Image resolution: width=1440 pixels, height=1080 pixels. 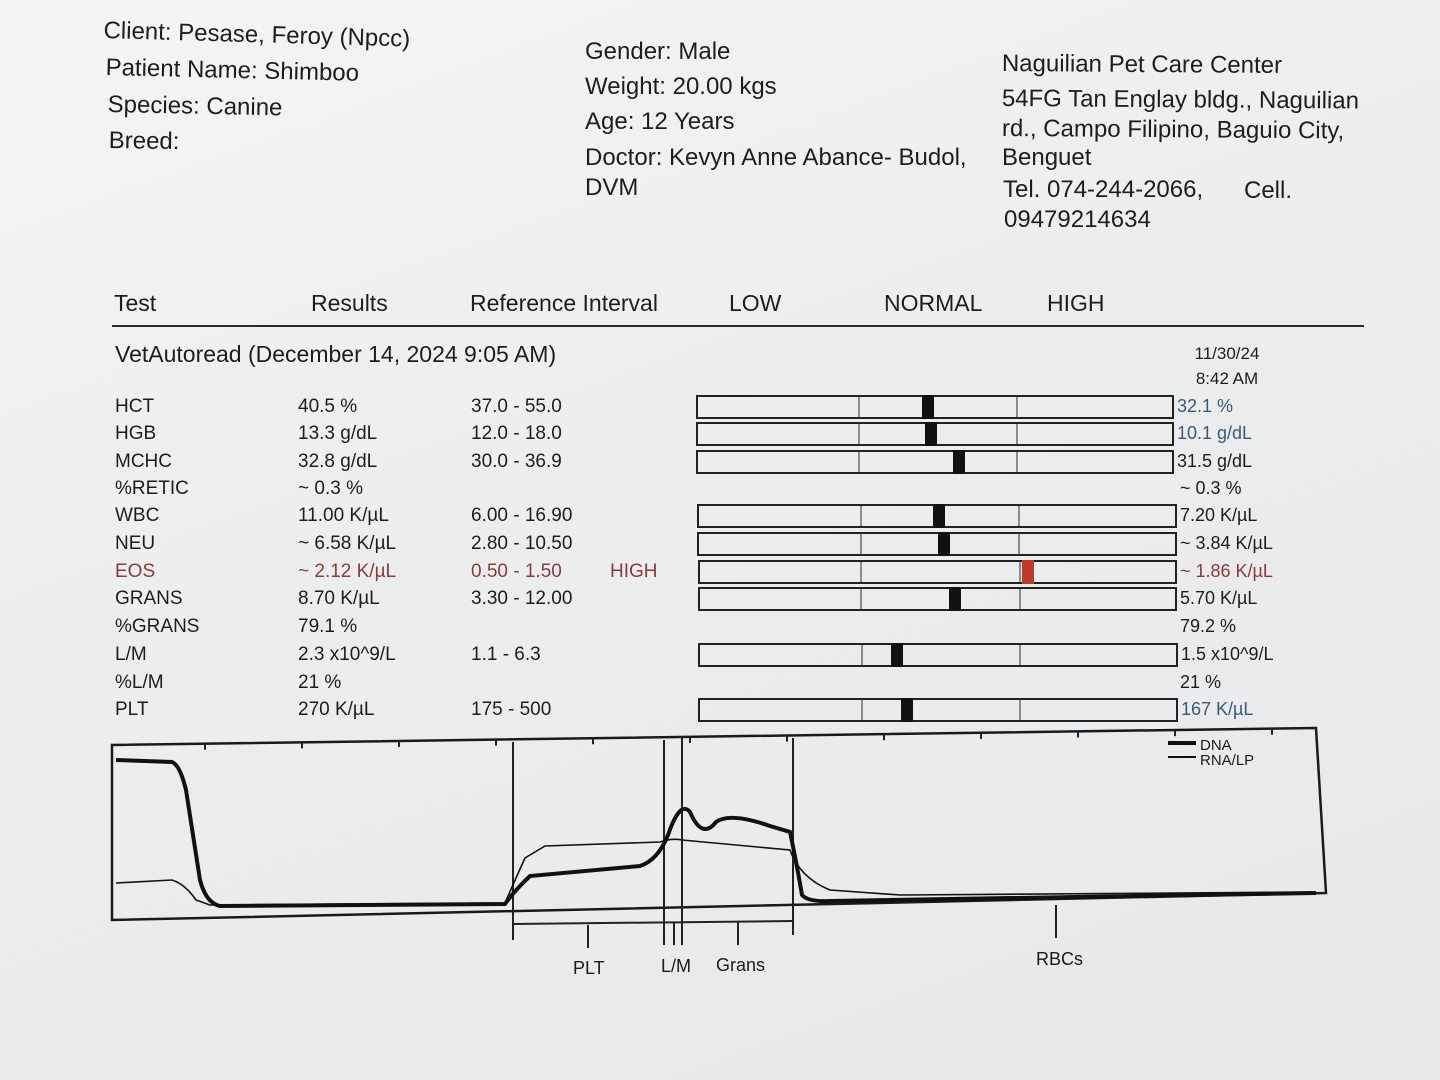 I want to click on weight-line: Weight: 20.00 kgs, so click(x=681, y=86).